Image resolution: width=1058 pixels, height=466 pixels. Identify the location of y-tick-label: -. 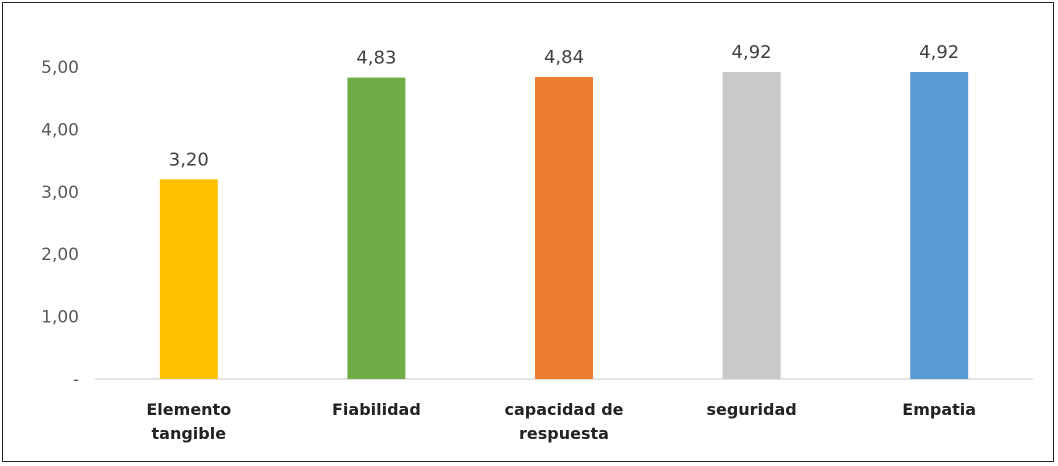
(76, 380).